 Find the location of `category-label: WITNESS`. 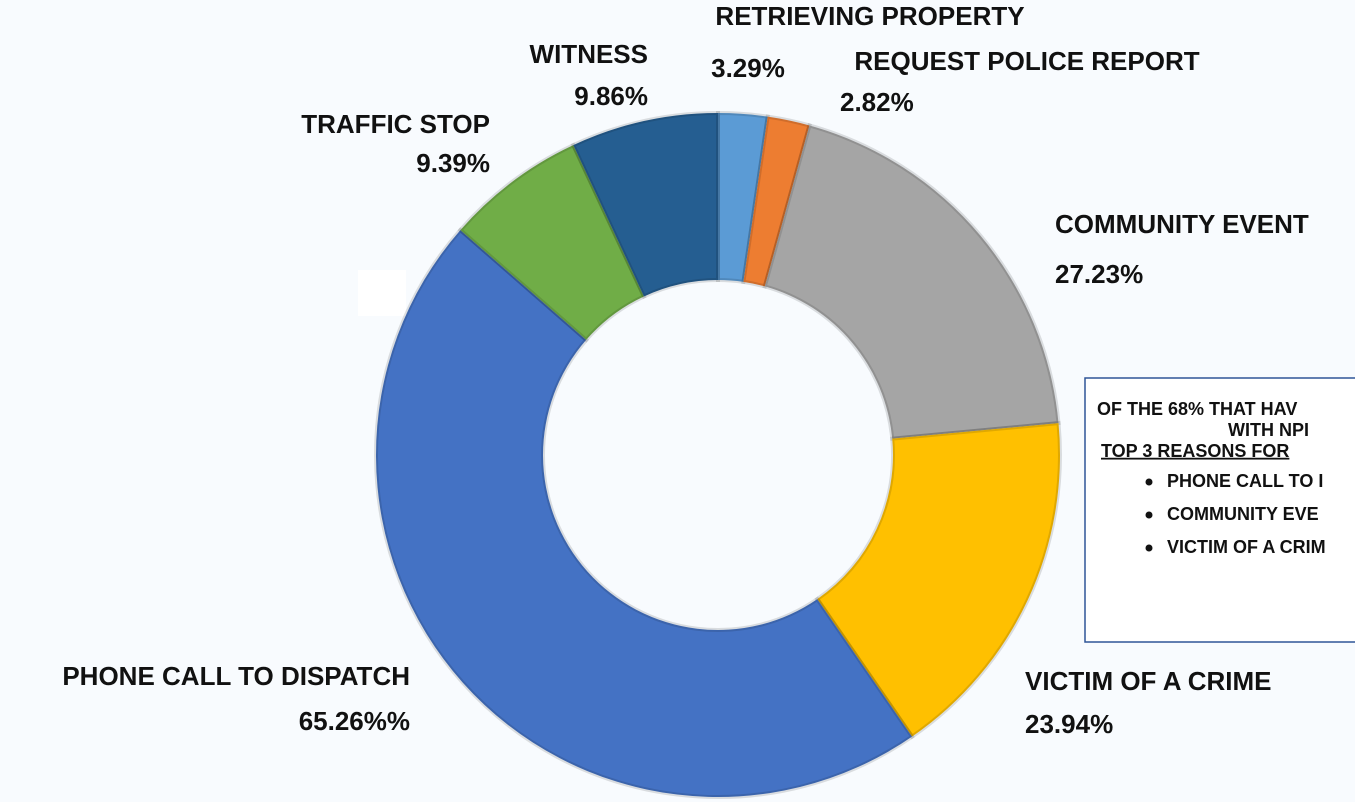

category-label: WITNESS is located at coordinates (589, 54).